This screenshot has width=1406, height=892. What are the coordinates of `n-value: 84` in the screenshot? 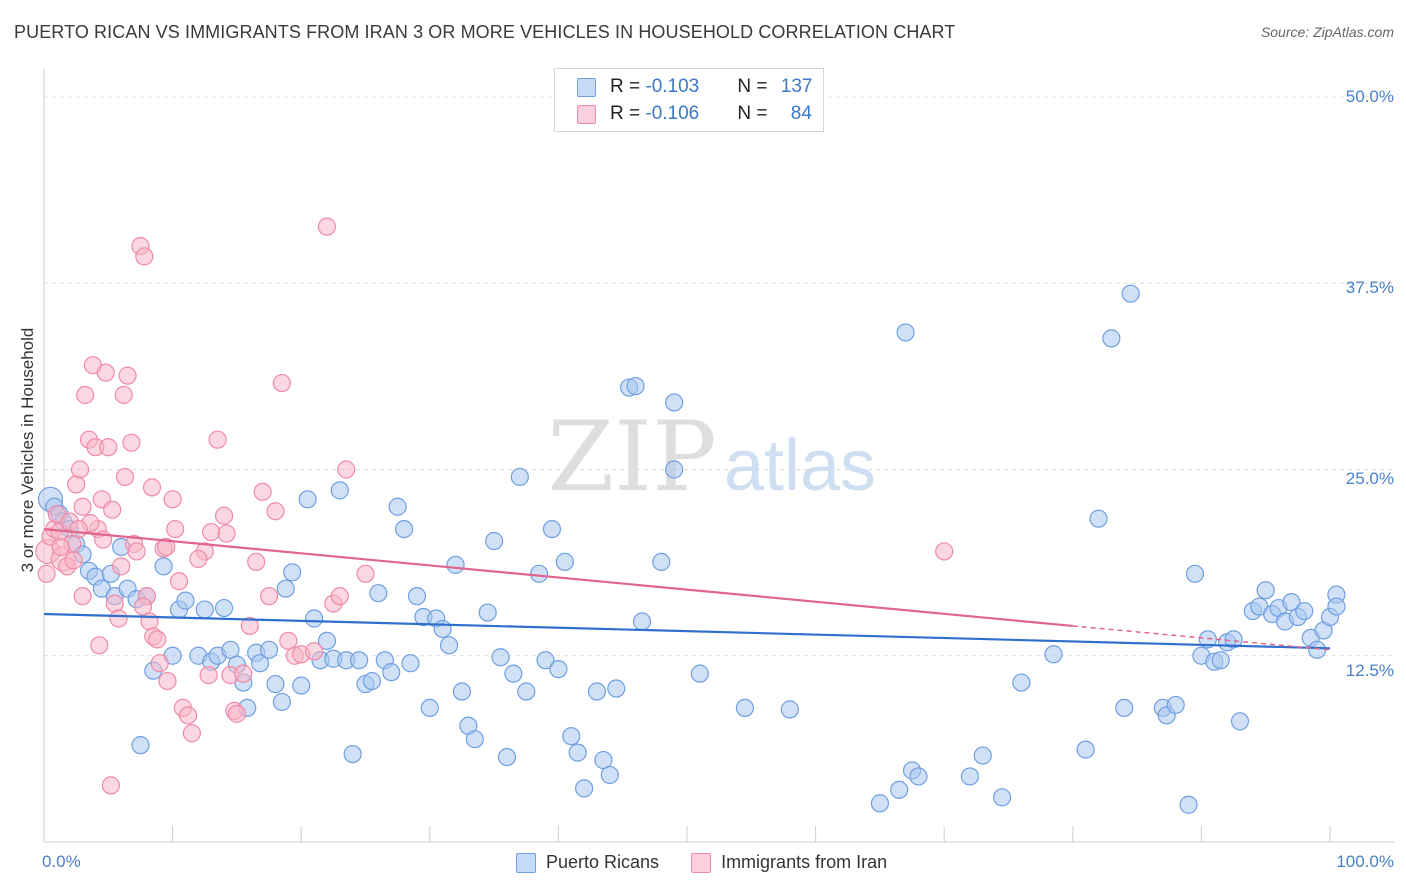 It's located at (801, 113).